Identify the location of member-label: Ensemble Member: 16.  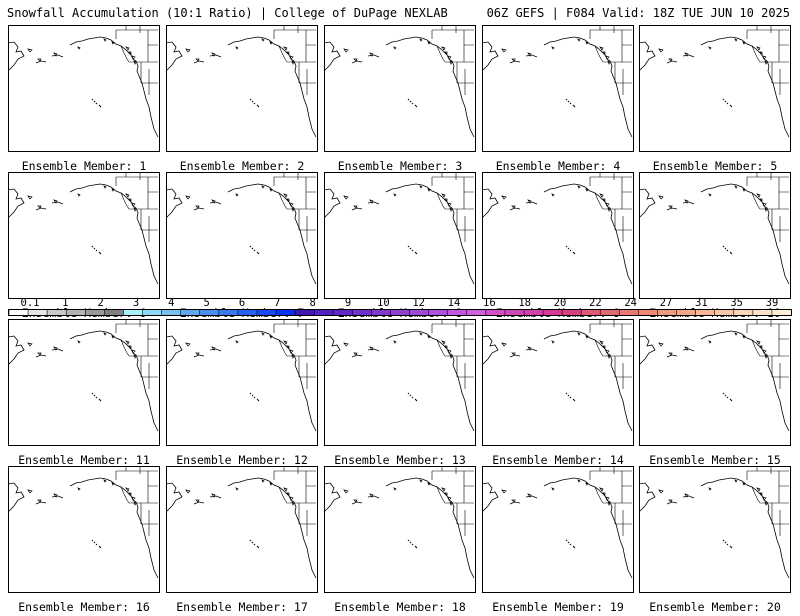
(84, 607).